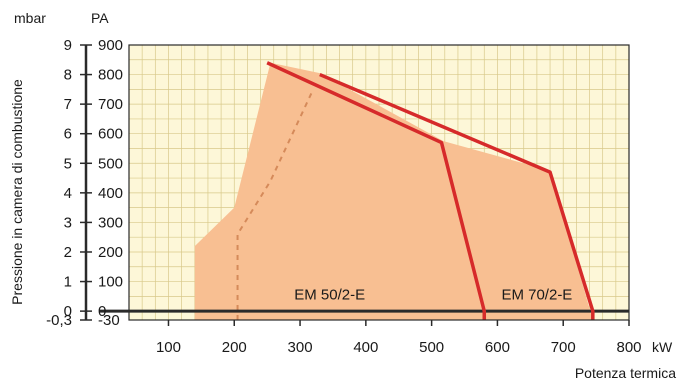 This screenshot has height=383, width=686. What do you see at coordinates (662, 347) in the screenshot?
I see `x-unit: kW` at bounding box center [662, 347].